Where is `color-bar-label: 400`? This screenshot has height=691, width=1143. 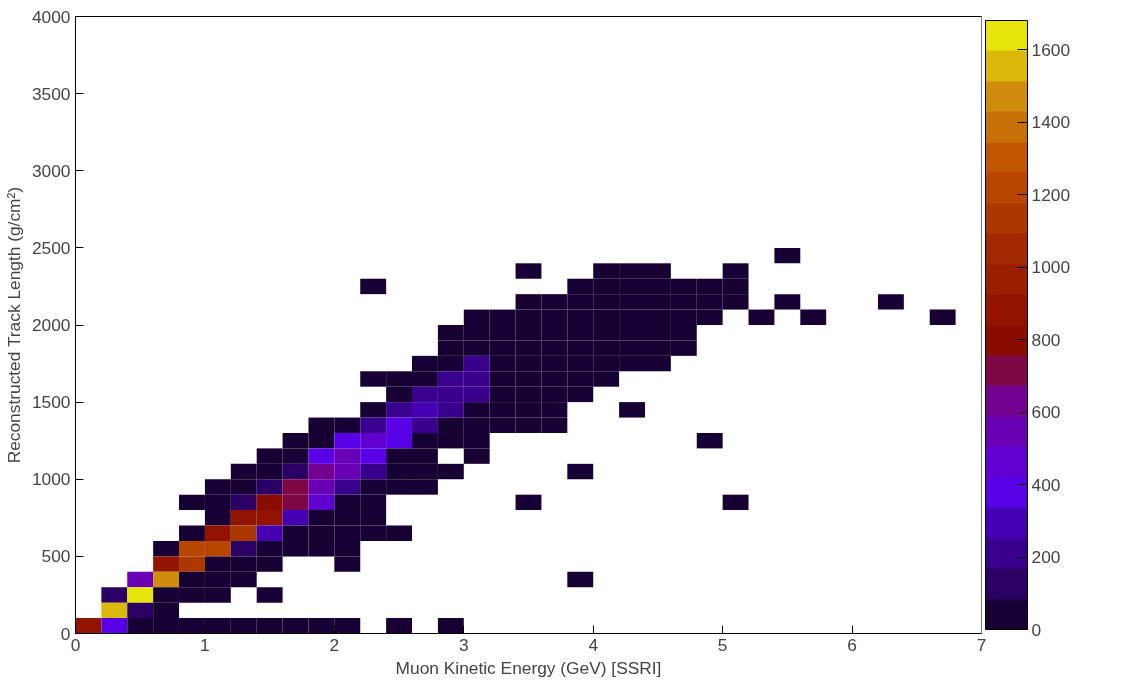
color-bar-label: 400 is located at coordinates (1046, 484).